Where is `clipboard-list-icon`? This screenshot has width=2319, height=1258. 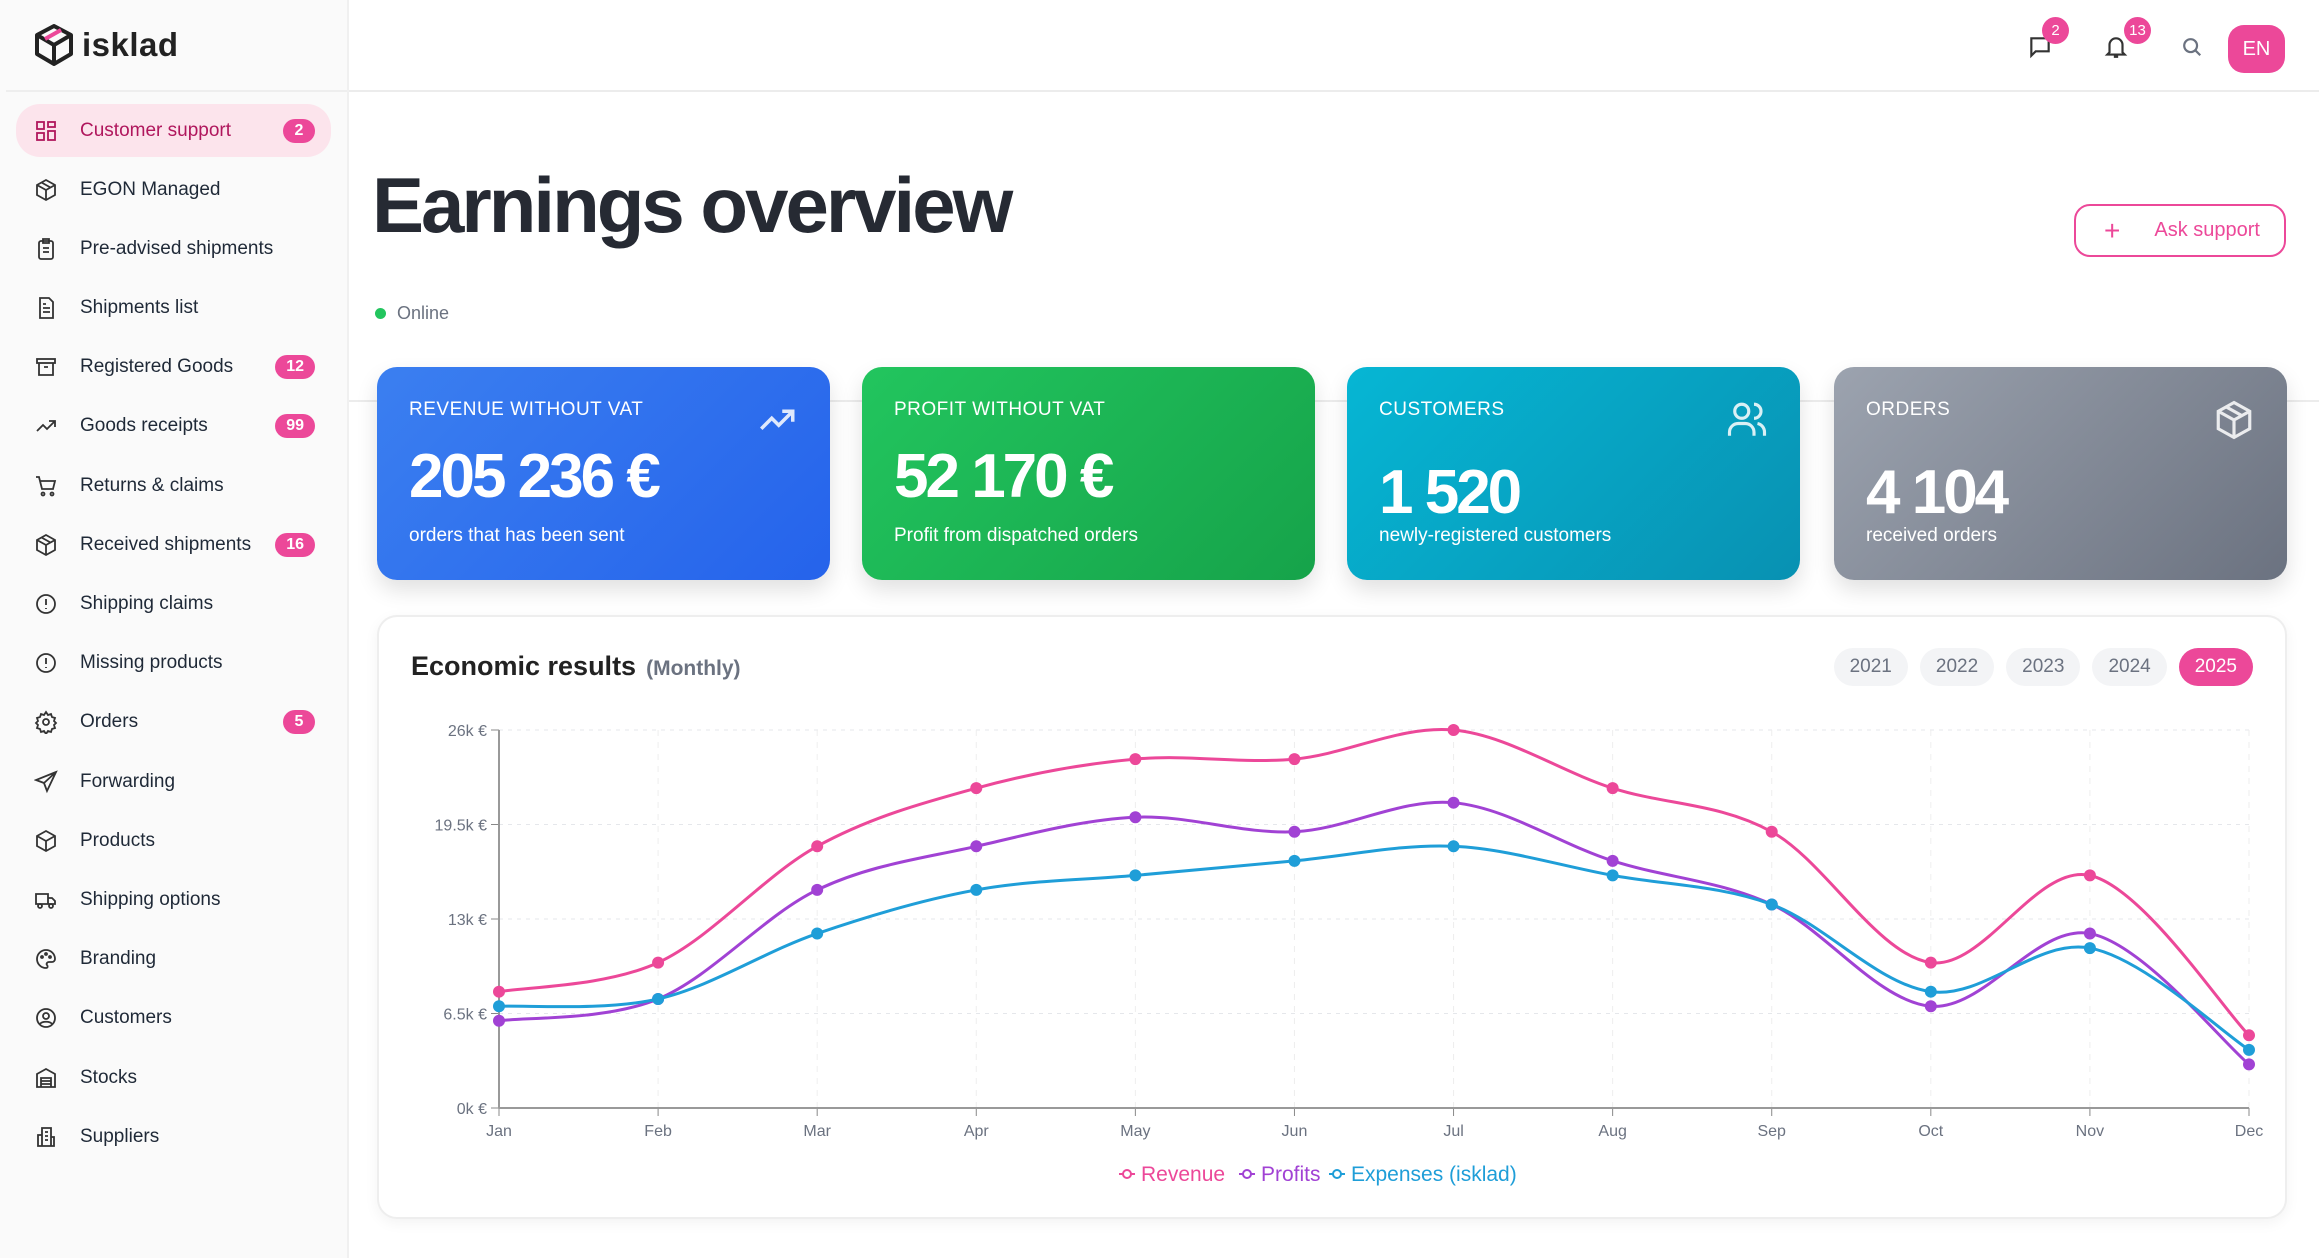 clipboard-list-icon is located at coordinates (46, 248).